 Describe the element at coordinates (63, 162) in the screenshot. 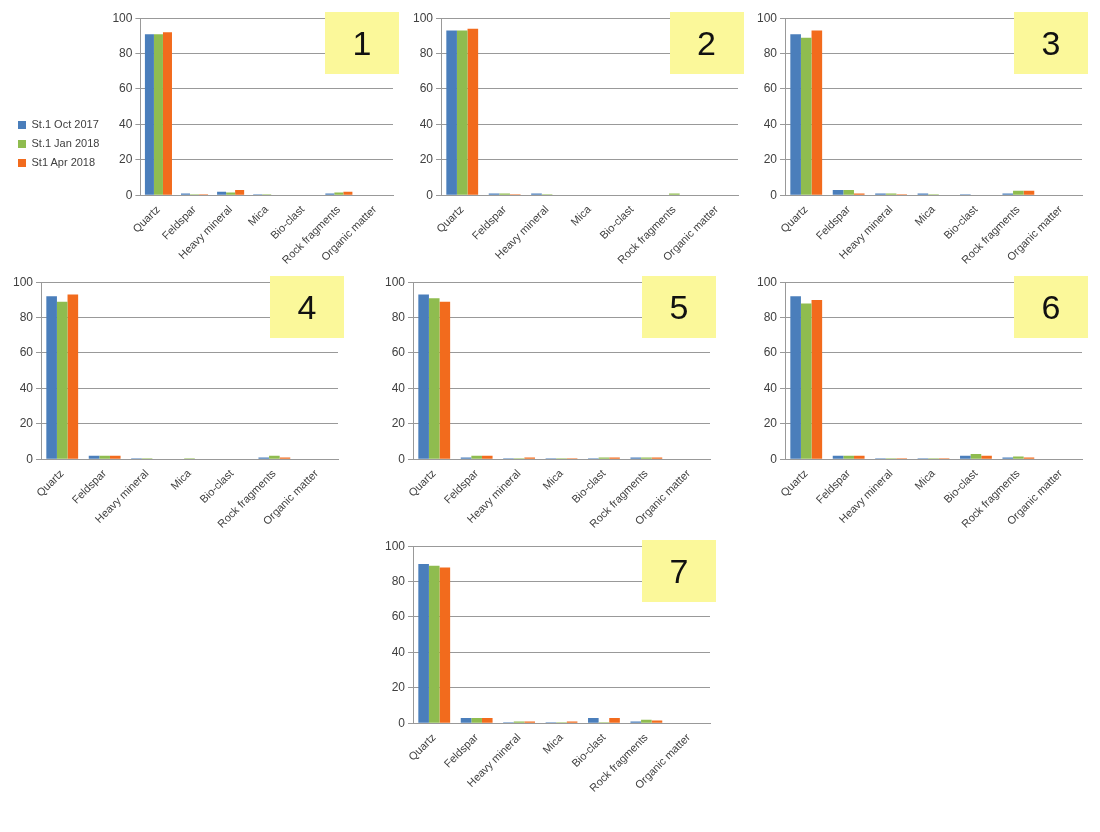

I see `legend-label: St1 Apr 2018` at that location.